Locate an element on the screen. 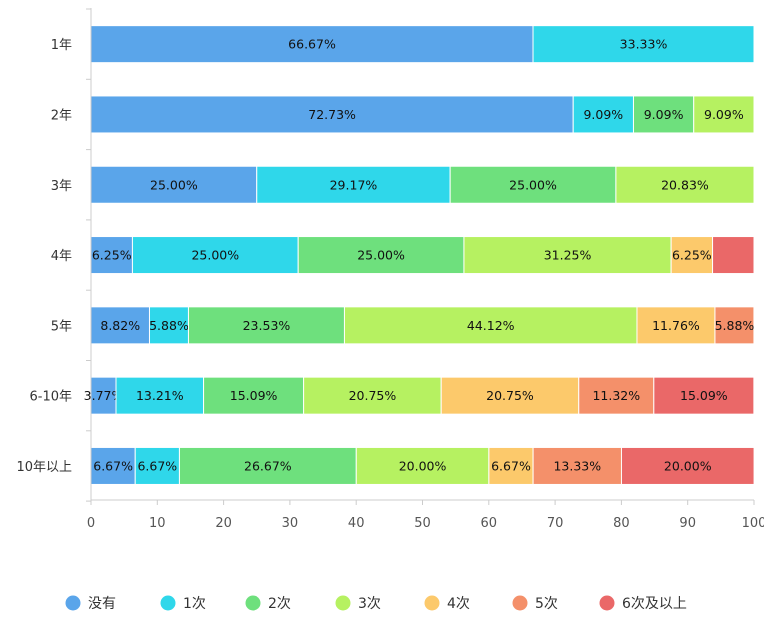 The image size is (764, 628). x-tick-label: 60 is located at coordinates (489, 523).